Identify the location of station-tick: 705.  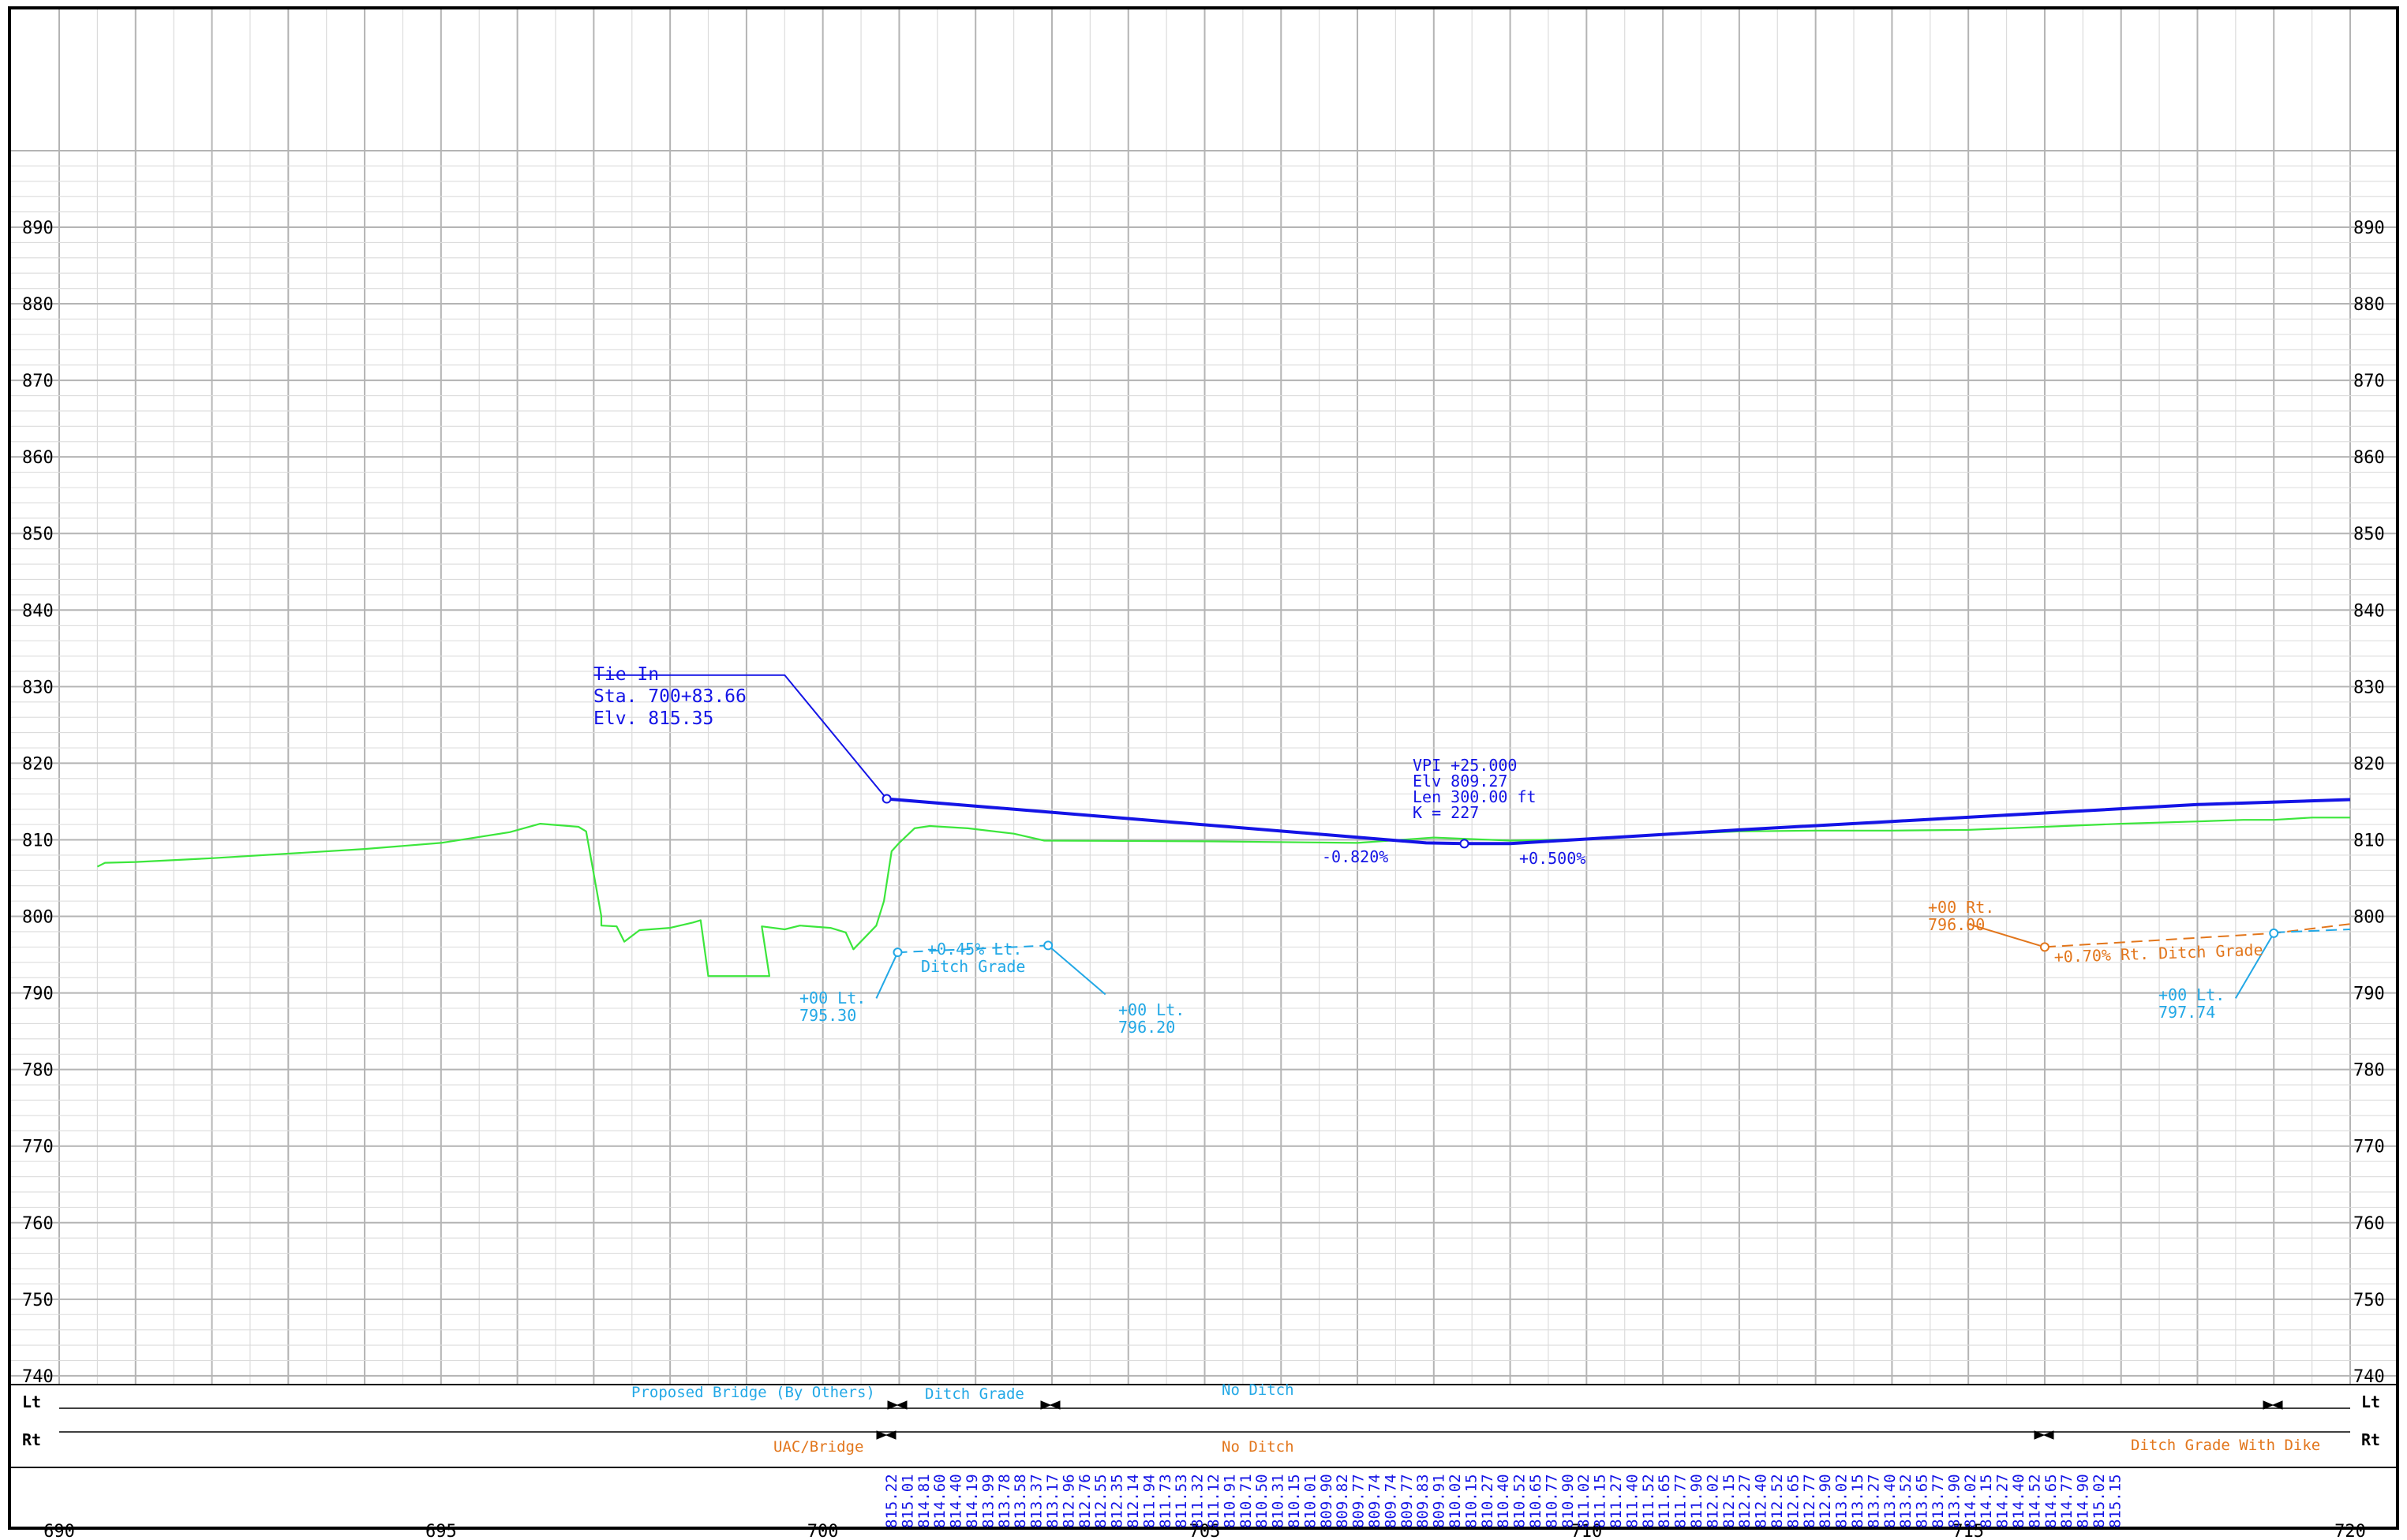
(1205, 1531).